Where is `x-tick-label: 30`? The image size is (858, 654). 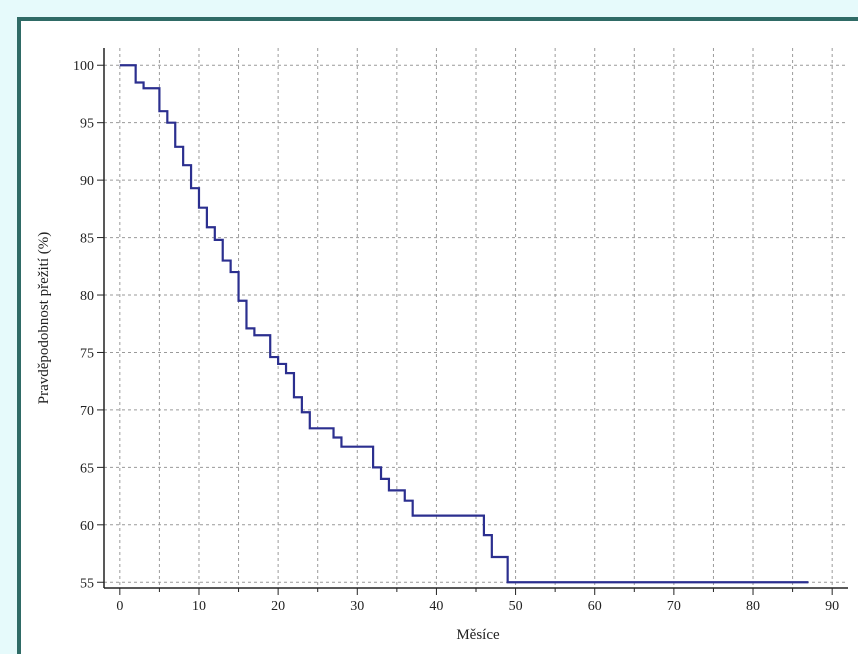
x-tick-label: 30 is located at coordinates (357, 606).